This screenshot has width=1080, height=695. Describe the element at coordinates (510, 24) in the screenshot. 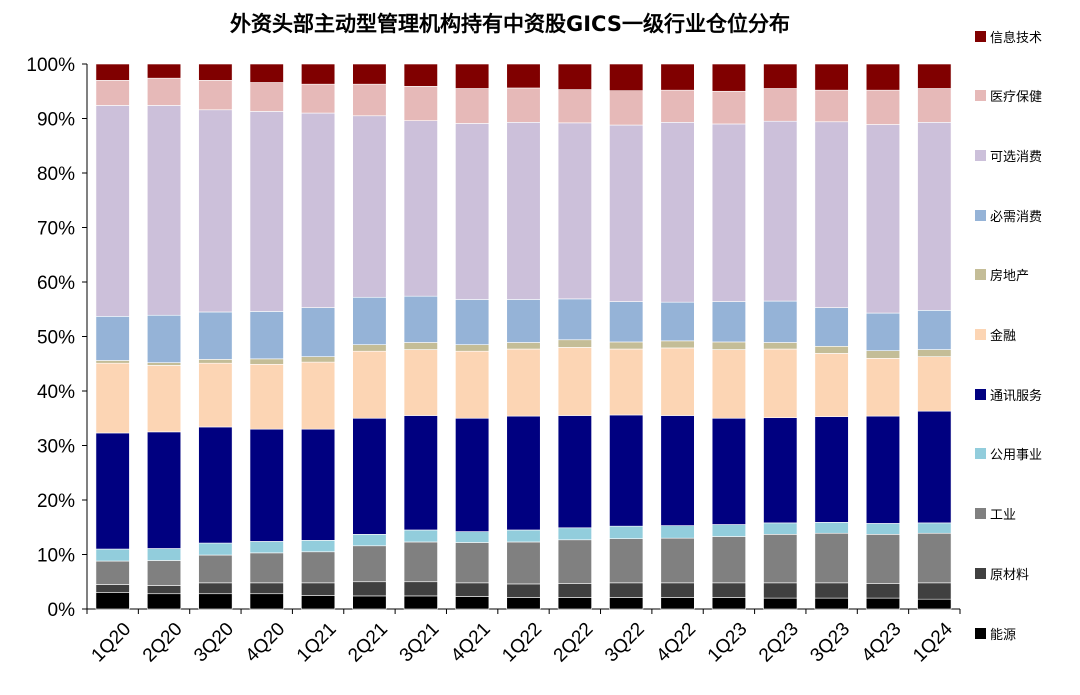

I see `chart-title: 外资头部主动型管理机构持有中资股GICS一级行业仓位分布` at that location.